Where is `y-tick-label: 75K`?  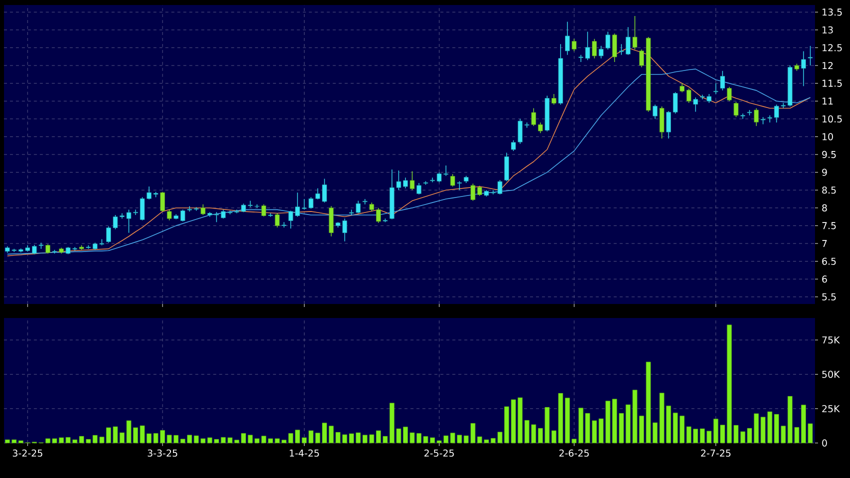 y-tick-label: 75K is located at coordinates (831, 340).